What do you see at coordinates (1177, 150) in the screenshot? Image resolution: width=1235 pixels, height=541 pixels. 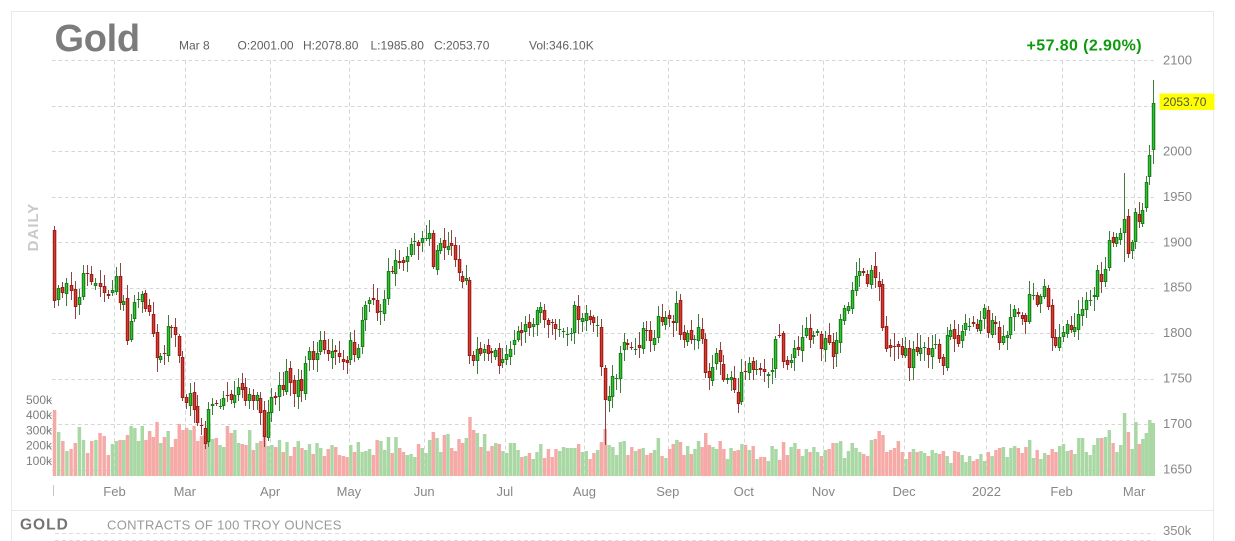 I see `svg-text: 2000` at bounding box center [1177, 150].